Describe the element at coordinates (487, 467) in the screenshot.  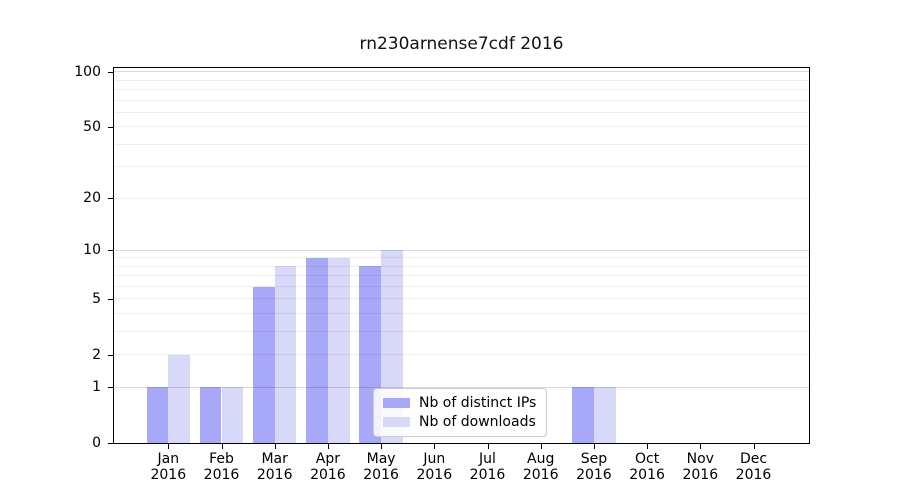
I see `x-tick-label: Jul 2016` at that location.